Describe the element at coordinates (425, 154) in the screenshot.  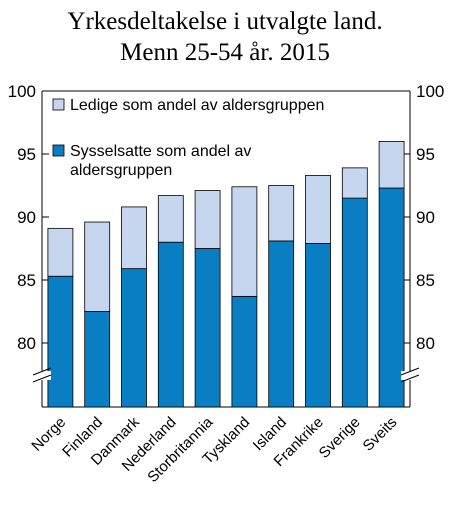
I see `right-tick-label: 95` at that location.